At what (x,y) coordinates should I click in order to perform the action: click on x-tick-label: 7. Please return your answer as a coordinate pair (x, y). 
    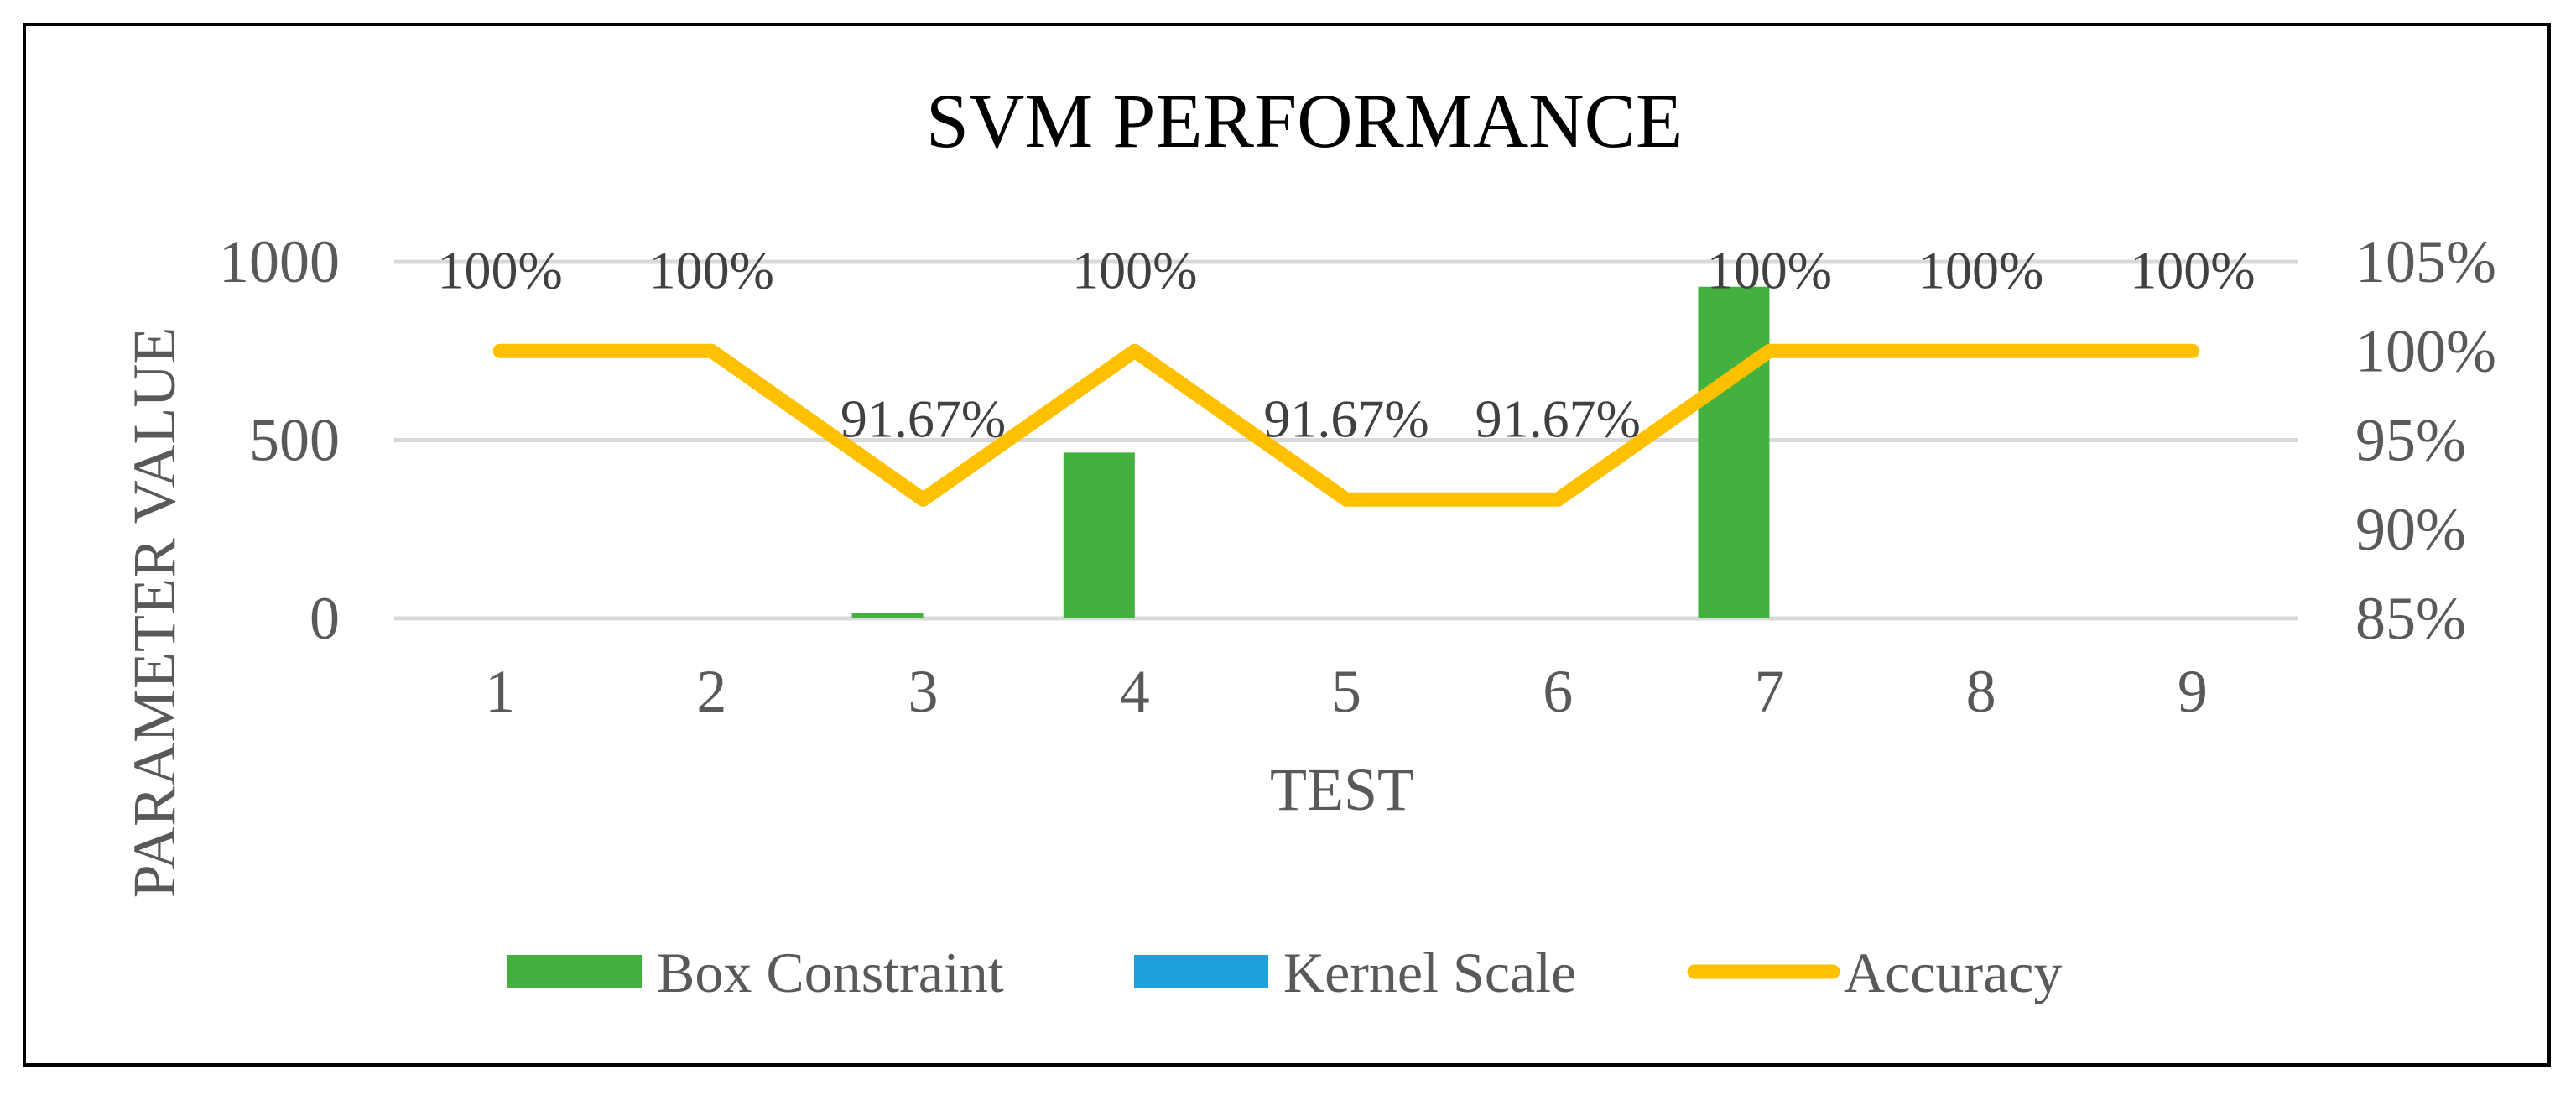
    Looking at the image, I should click on (1769, 691).